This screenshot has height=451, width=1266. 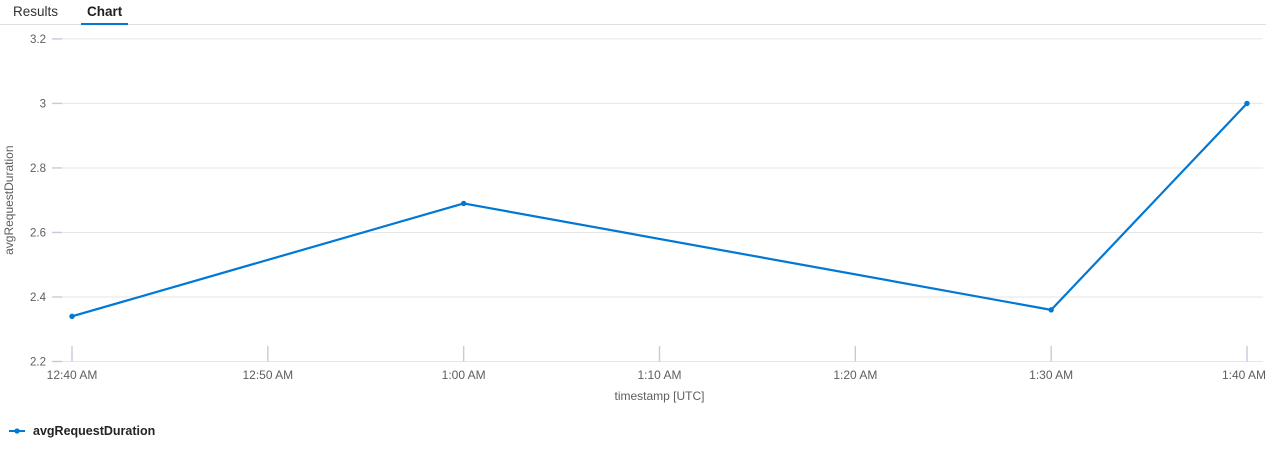 I want to click on x-tick-label: 1:10 AM, so click(x=659, y=375).